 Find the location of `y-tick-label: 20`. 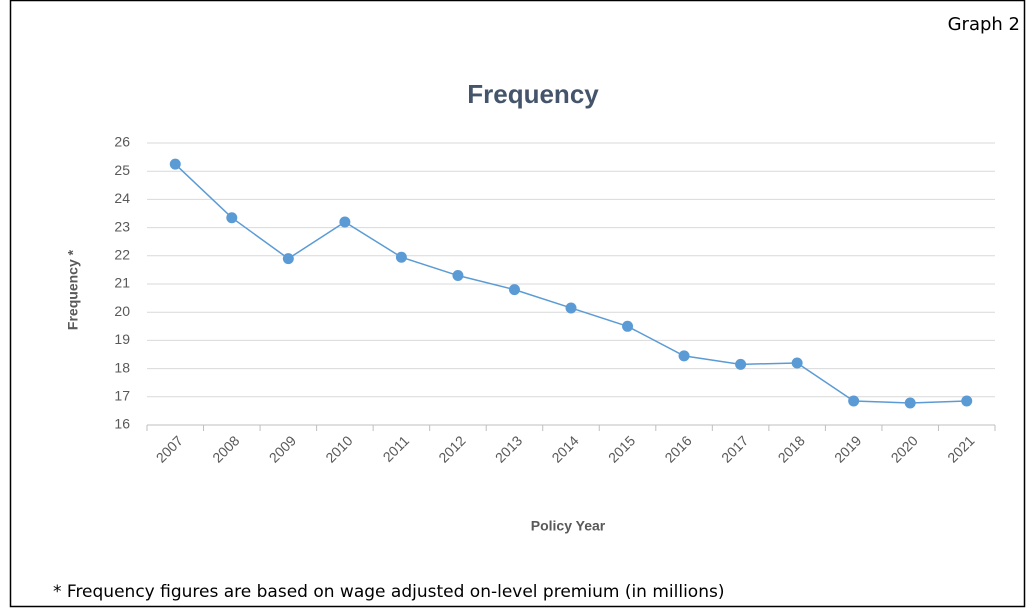

y-tick-label: 20 is located at coordinates (122, 311).